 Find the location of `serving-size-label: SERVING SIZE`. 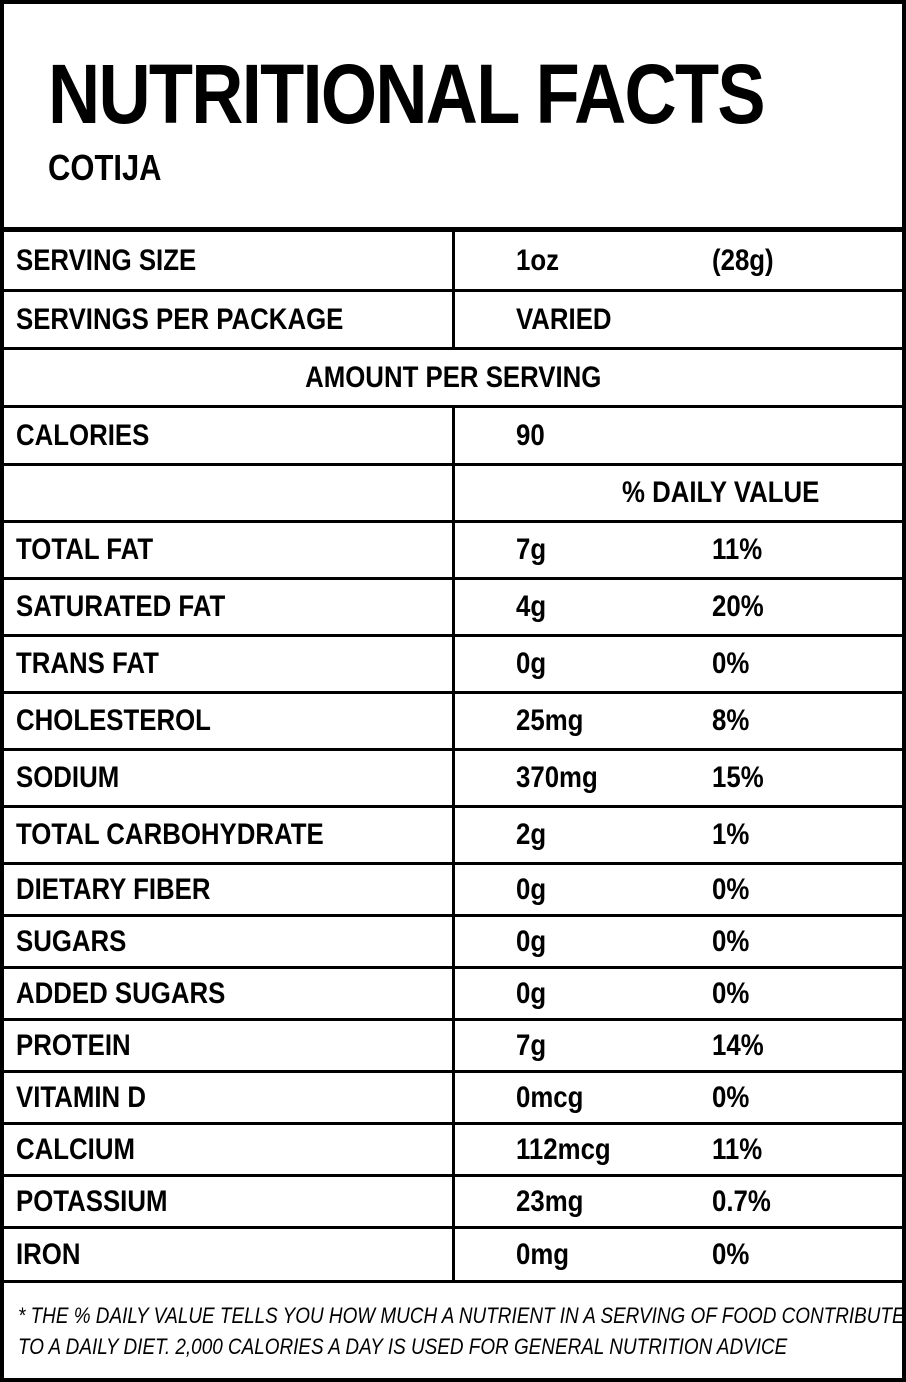

serving-size-label: SERVING SIZE is located at coordinates (106, 260).